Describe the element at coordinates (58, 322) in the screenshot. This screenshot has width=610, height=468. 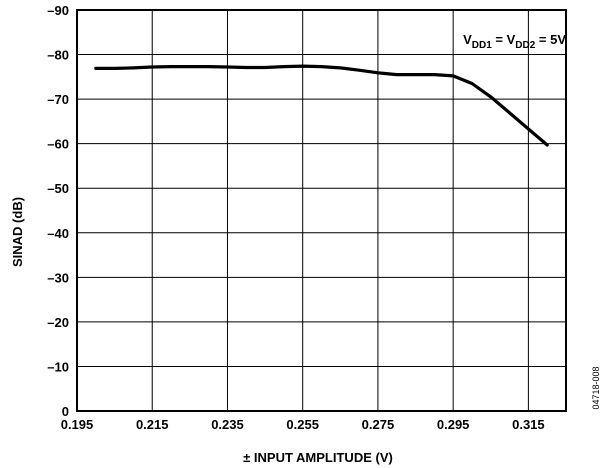
I see `y-tick-label: –20` at that location.